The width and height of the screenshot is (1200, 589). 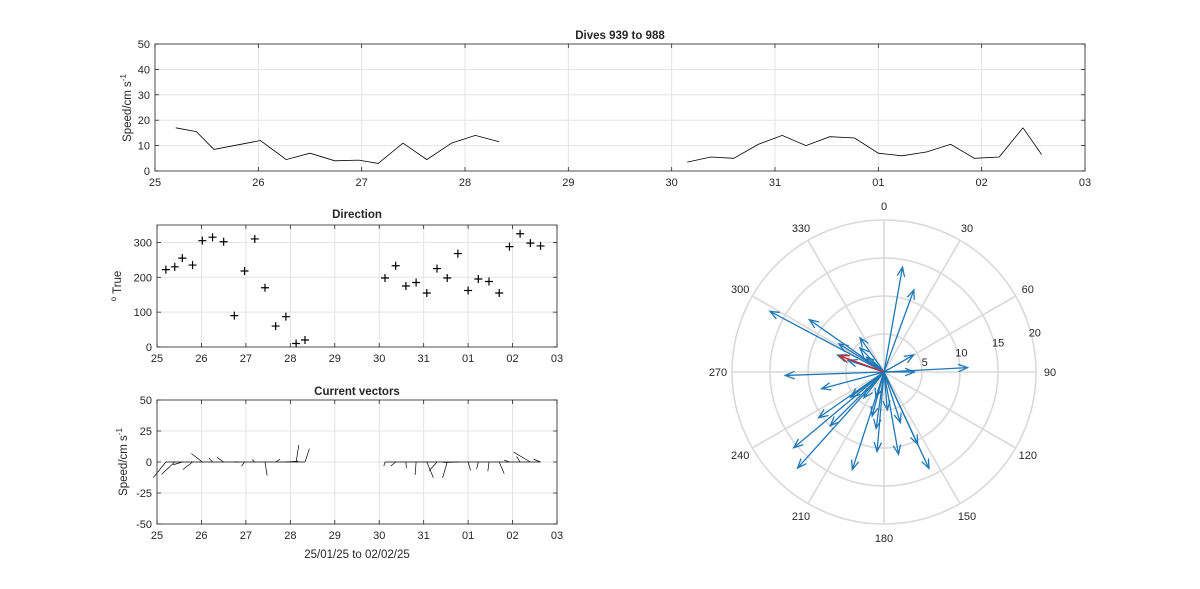 What do you see at coordinates (157, 536) in the screenshot?
I see `vectors-x-tick-label: 25` at bounding box center [157, 536].